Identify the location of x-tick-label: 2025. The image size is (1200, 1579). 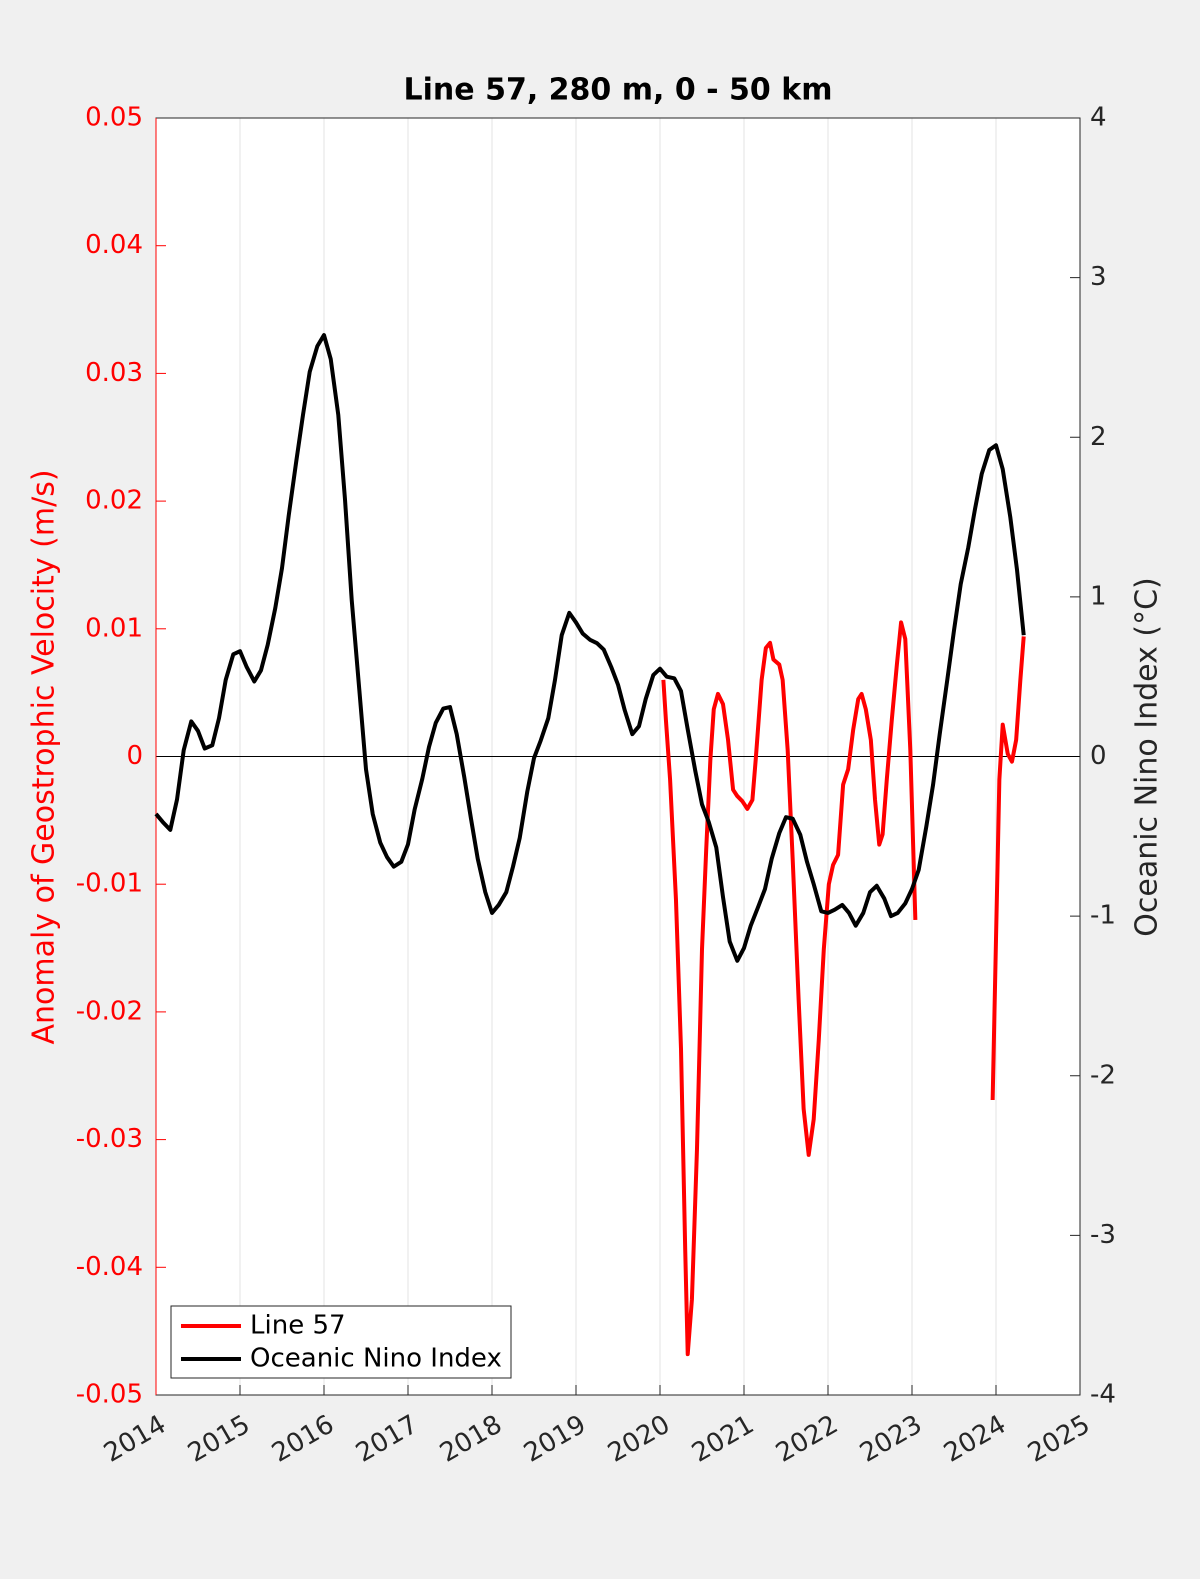
(1059, 1439).